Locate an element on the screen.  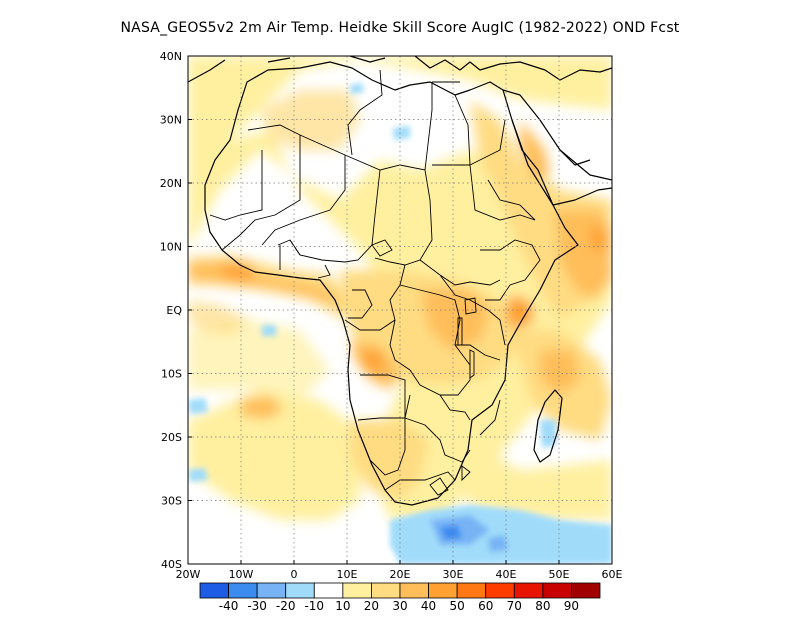
latitude-axis: 40N 30N 20N 10N EQ 10S 20S 30S 40S is located at coordinates (176, 310).